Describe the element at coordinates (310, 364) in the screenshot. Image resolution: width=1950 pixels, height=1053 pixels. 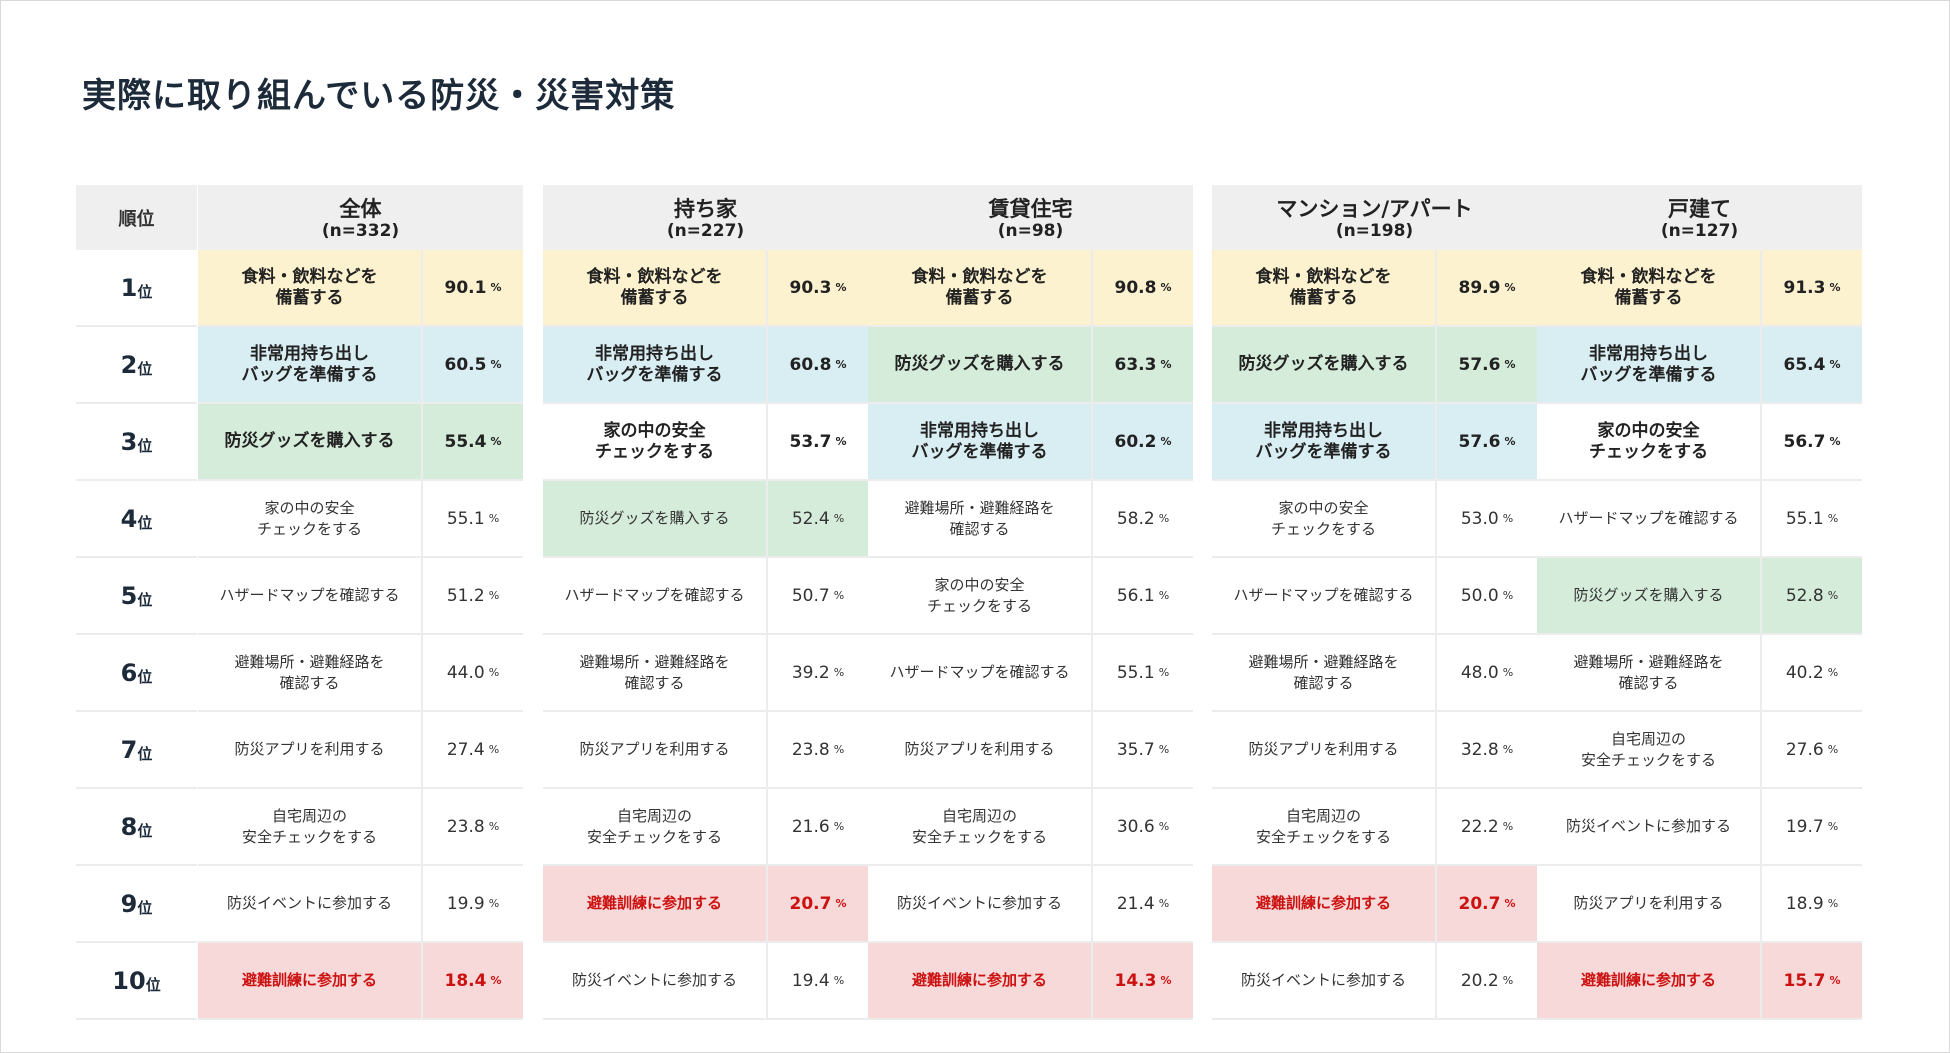
I see `measure-label: 非常用持ち出し バッグを準備する` at that location.